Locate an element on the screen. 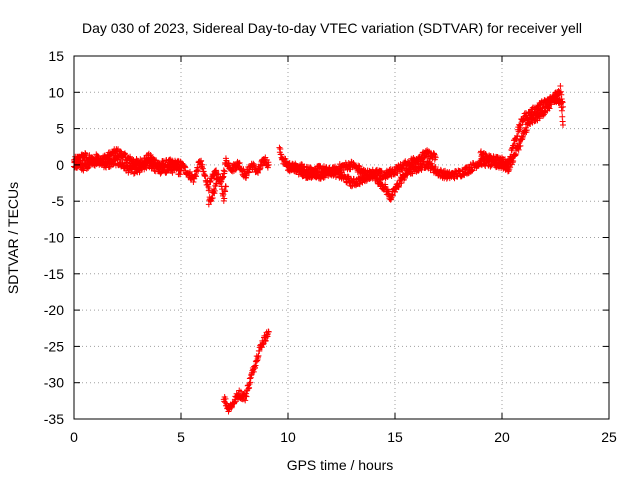 This screenshot has height=480, width=640. y-tick-label: 15 is located at coordinates (56, 56).